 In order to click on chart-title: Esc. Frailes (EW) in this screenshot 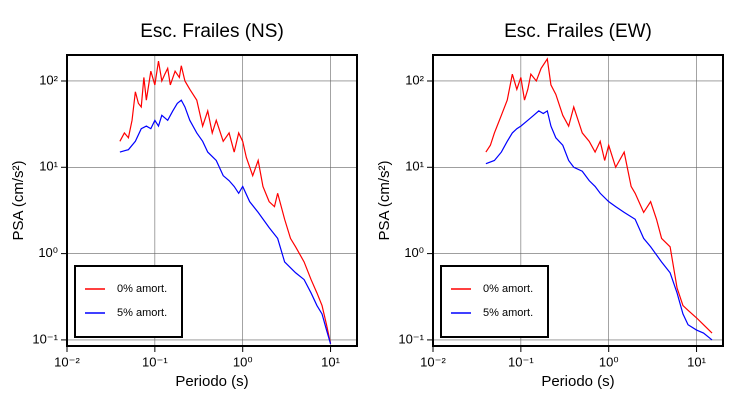, I will do `click(578, 31)`.